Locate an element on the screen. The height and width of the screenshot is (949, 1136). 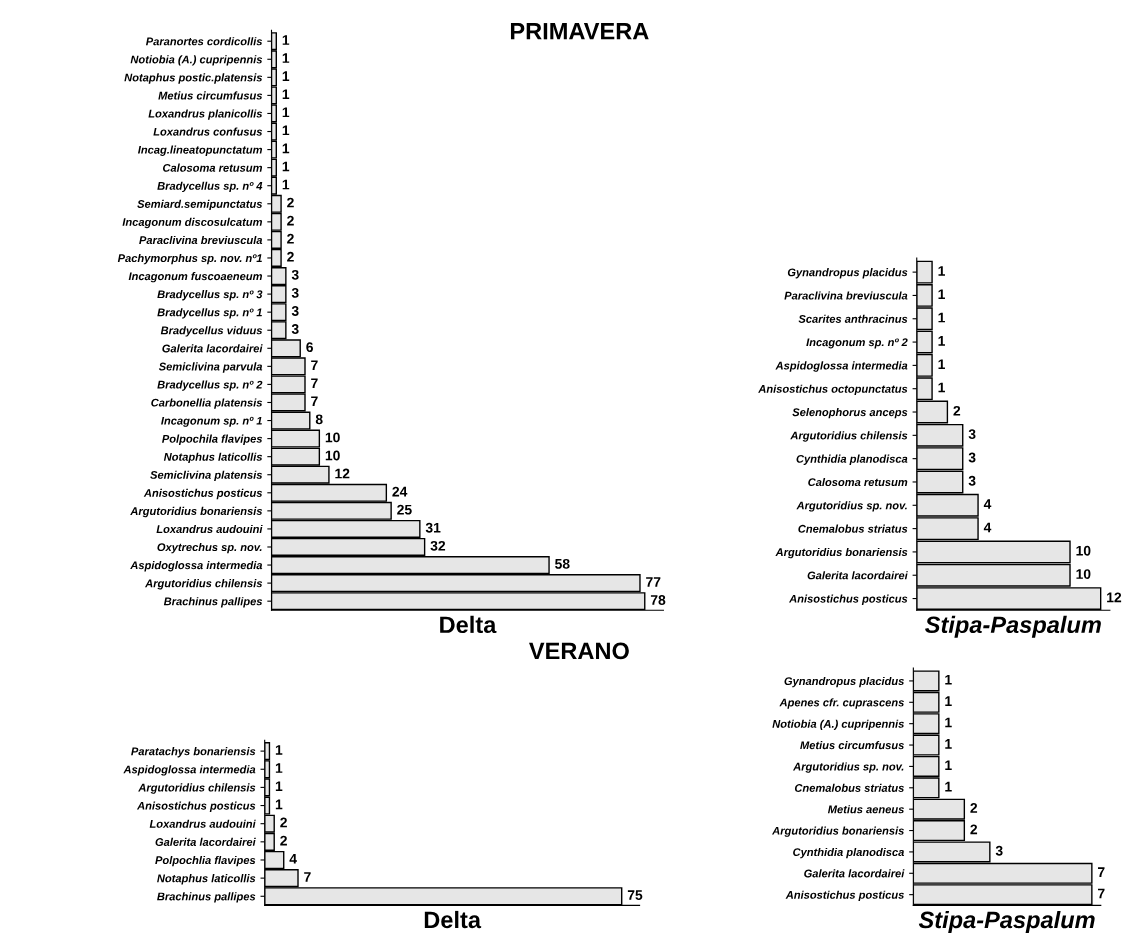
data-label: 12 is located at coordinates (1114, 597).